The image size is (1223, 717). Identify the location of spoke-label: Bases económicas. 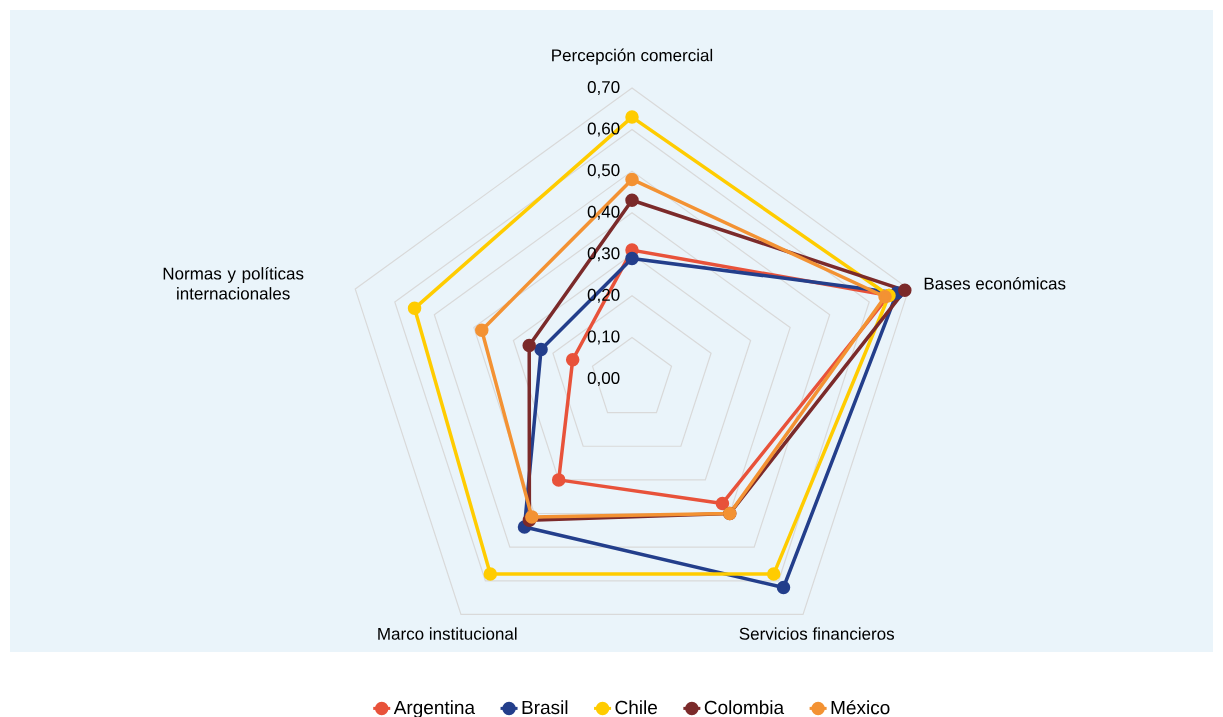
(995, 283).